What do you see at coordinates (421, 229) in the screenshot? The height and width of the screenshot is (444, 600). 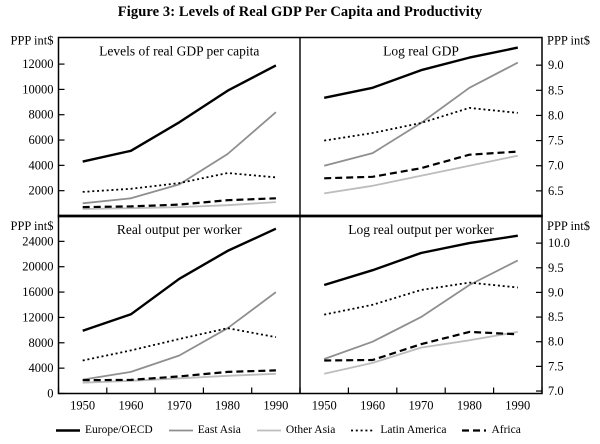 I see `panel-title: Log real output per worker` at bounding box center [421, 229].